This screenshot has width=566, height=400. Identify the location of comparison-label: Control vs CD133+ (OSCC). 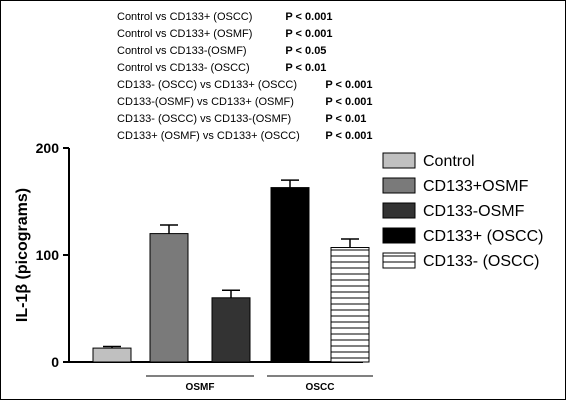
(185, 17).